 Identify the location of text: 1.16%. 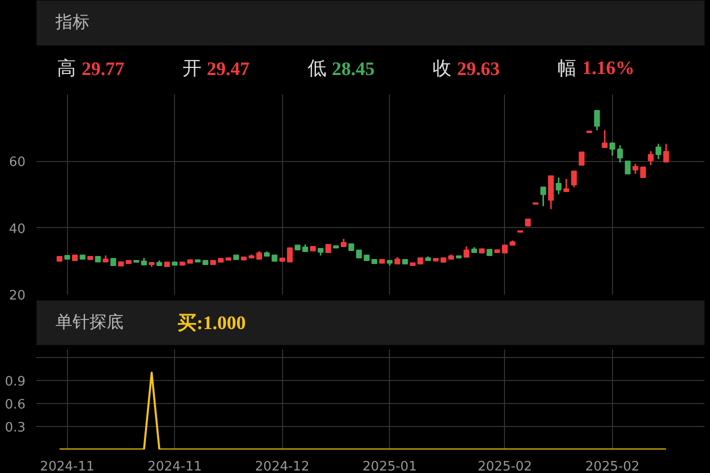
(608, 68).